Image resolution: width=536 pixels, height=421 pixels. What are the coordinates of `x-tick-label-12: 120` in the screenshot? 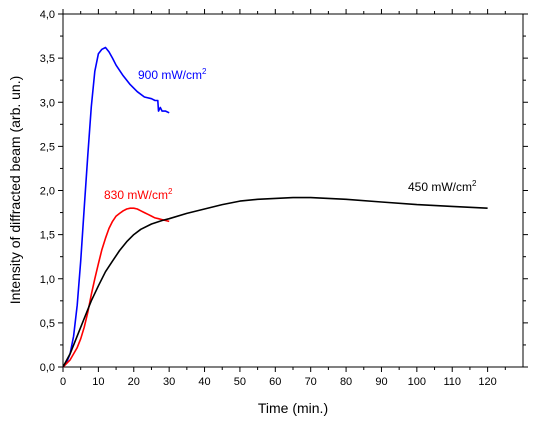 It's located at (487, 382).